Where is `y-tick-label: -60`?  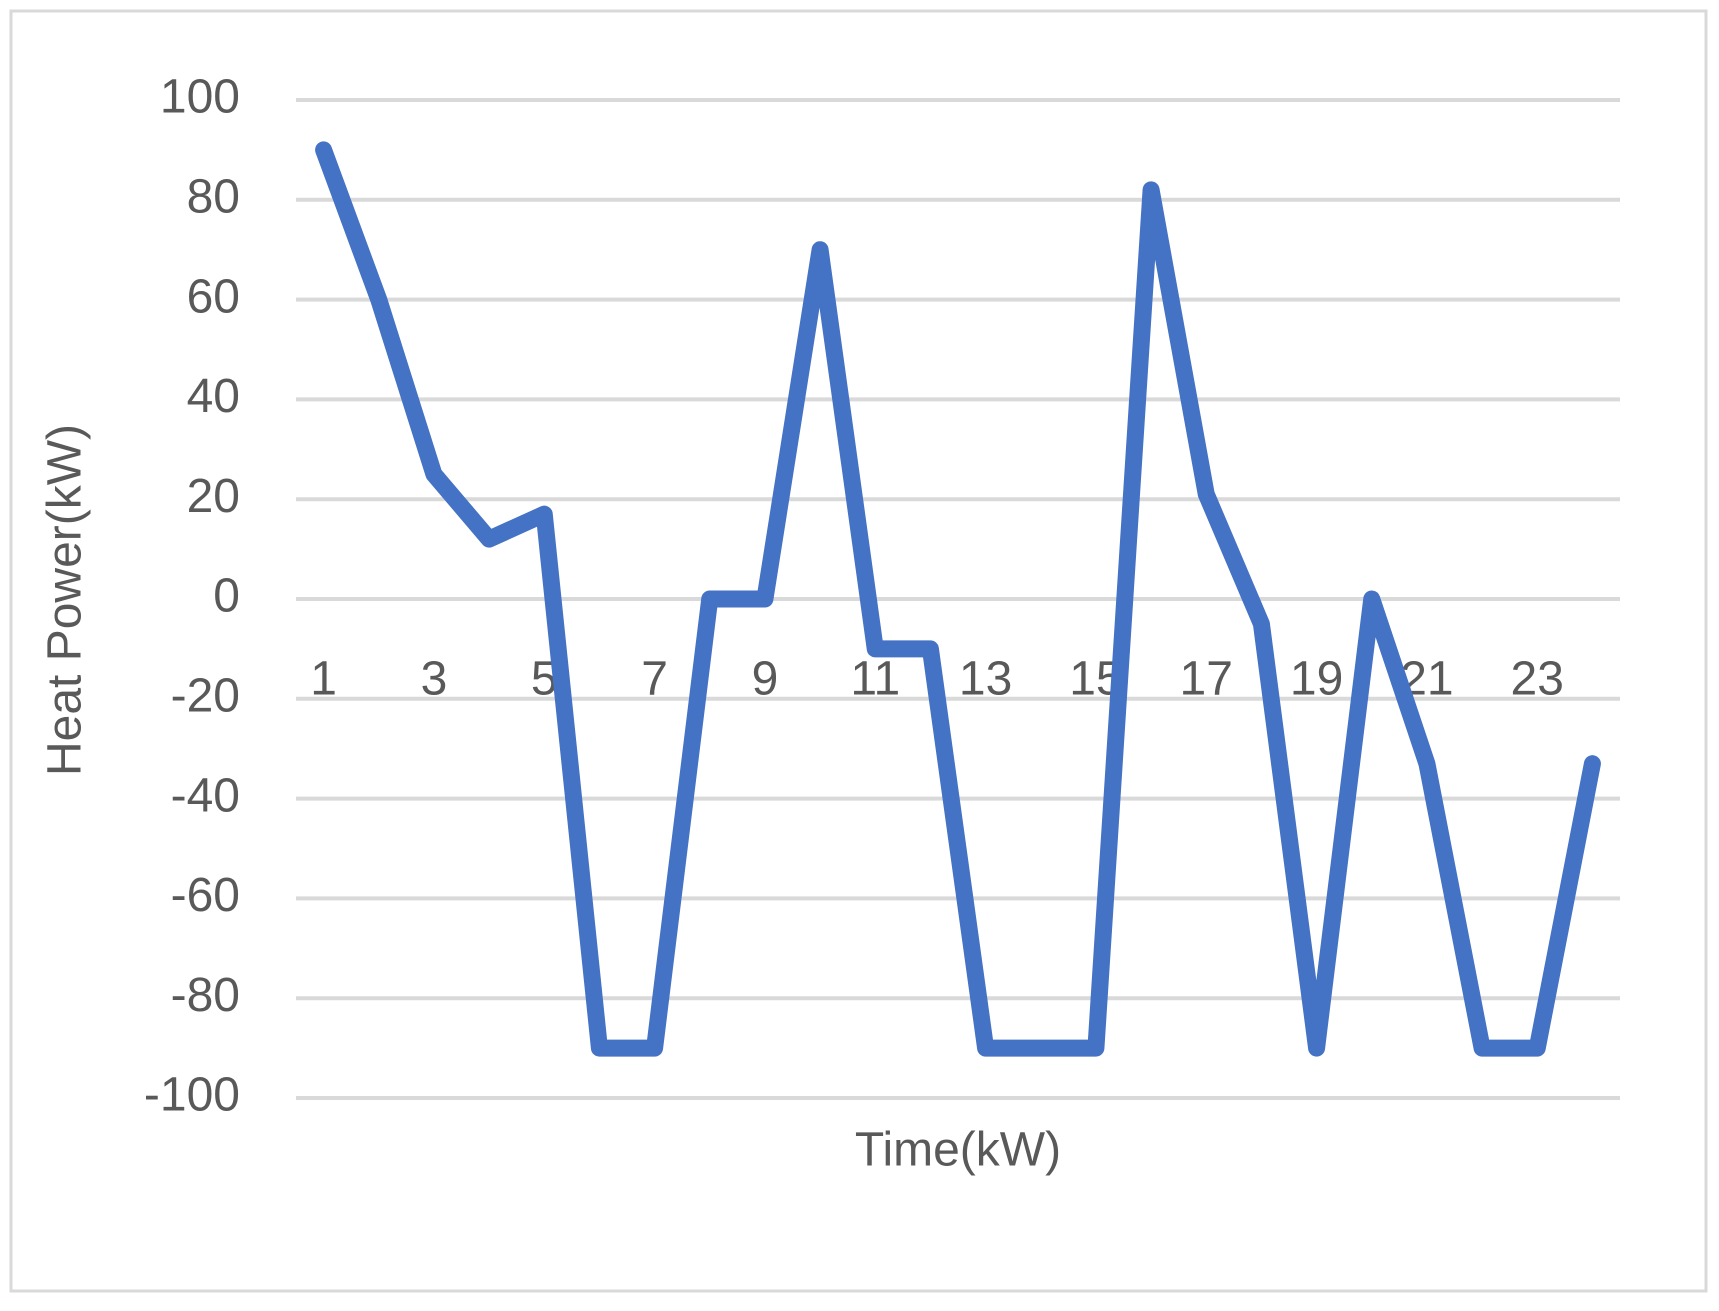
y-tick-label: -60 is located at coordinates (205, 895).